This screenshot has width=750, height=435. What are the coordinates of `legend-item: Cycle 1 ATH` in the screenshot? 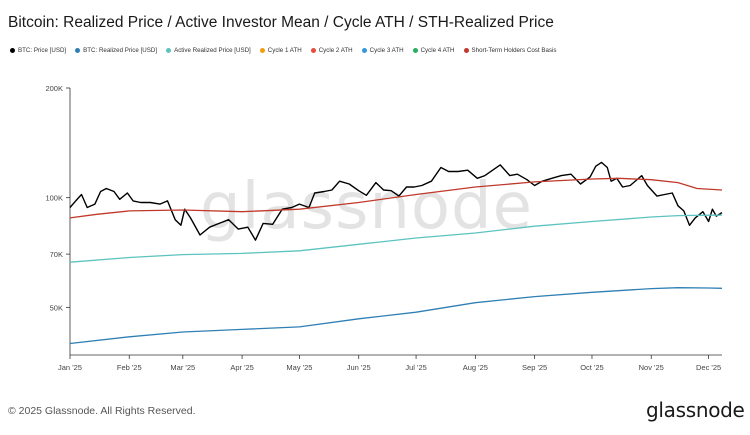 It's located at (280, 50).